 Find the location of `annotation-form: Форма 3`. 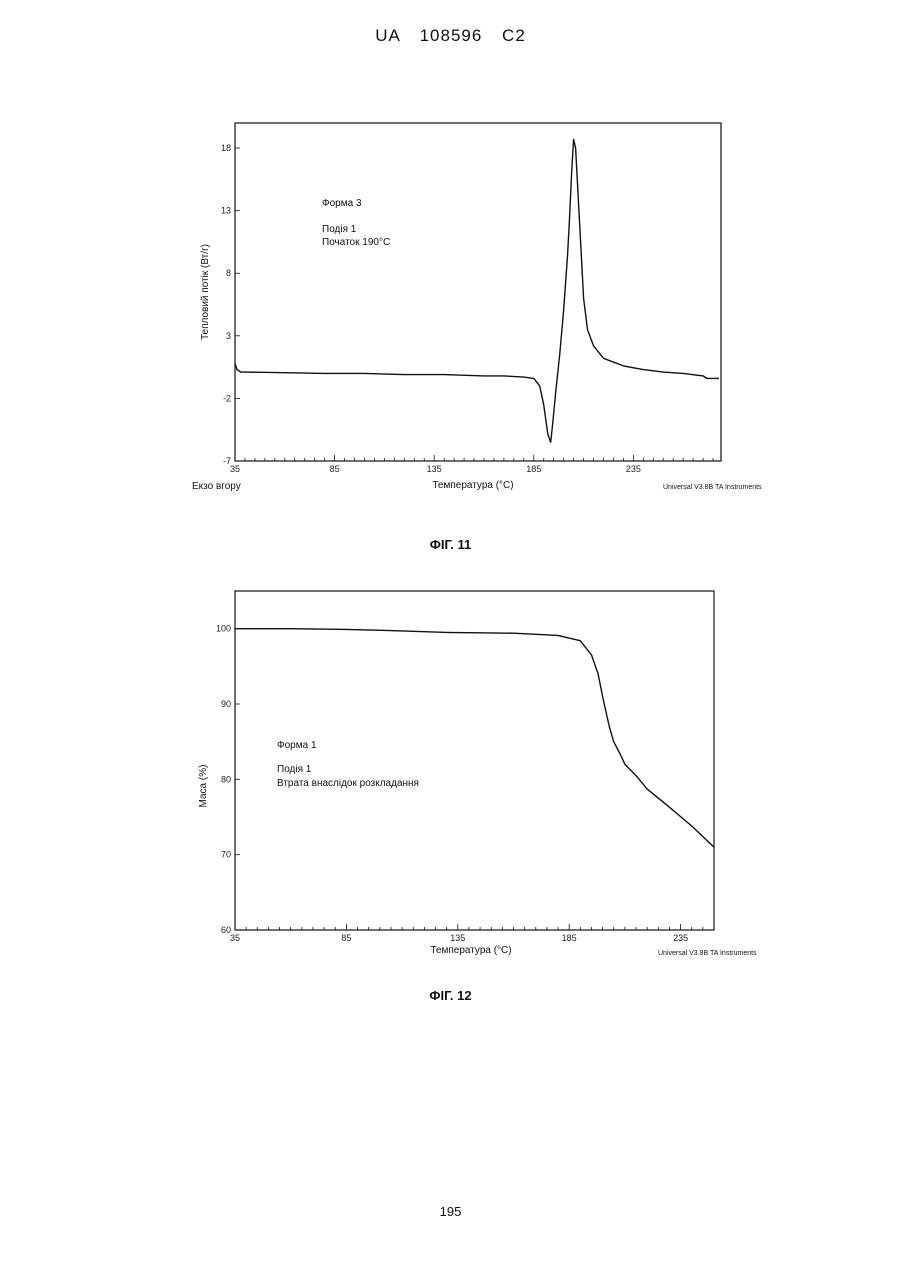

annotation-form: Форма 3 is located at coordinates (342, 203).